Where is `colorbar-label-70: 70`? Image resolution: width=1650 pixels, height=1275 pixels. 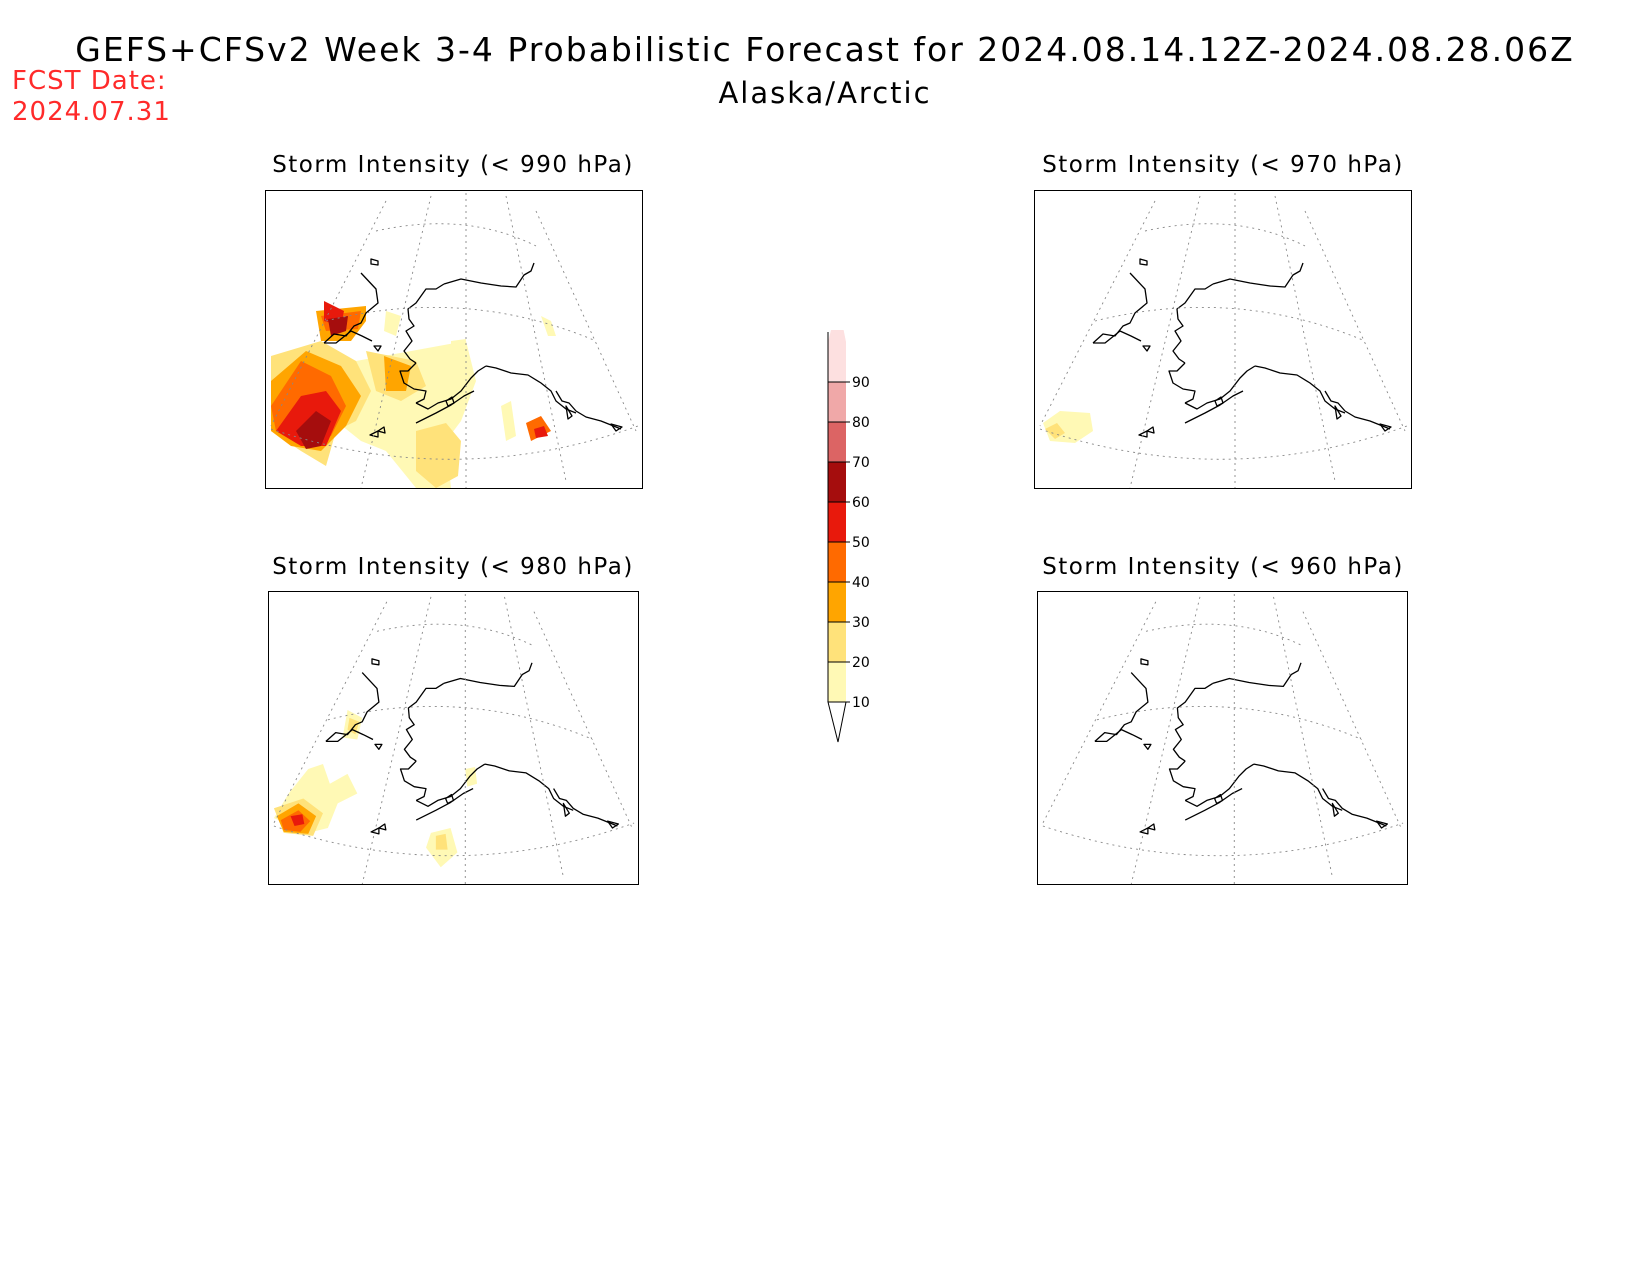
colorbar-label-70: 70 is located at coordinates (861, 463).